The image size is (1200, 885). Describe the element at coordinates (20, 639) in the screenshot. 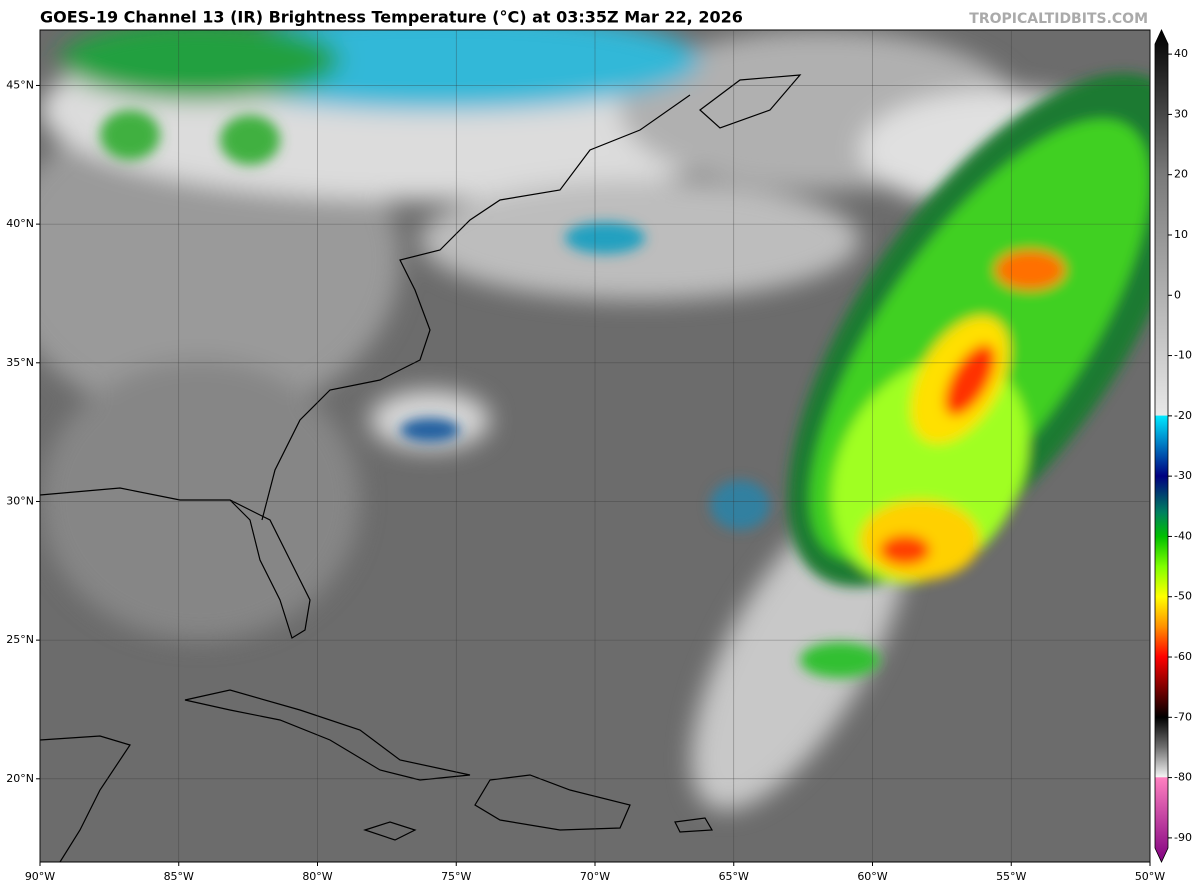

I see `lat-label: 25°N` at that location.